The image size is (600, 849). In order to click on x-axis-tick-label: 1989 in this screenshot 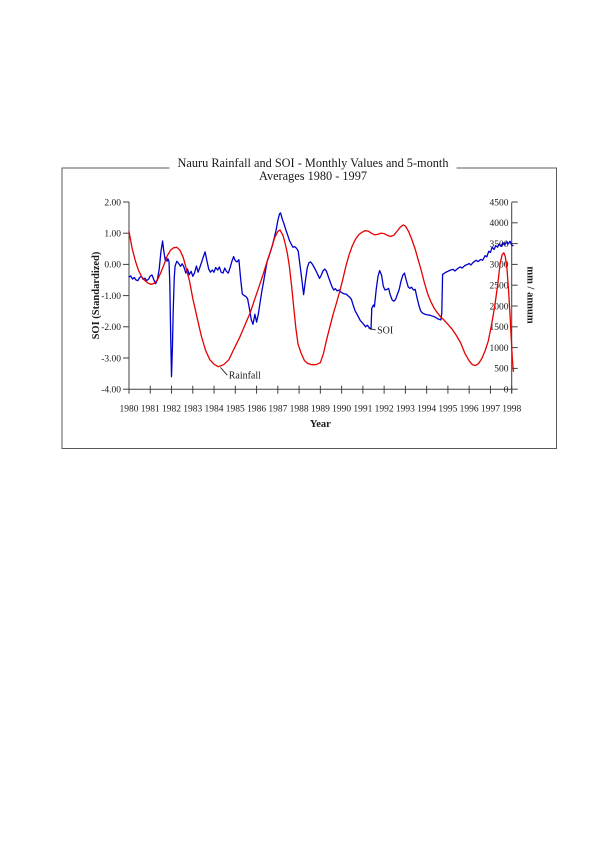, I will do `click(320, 410)`.